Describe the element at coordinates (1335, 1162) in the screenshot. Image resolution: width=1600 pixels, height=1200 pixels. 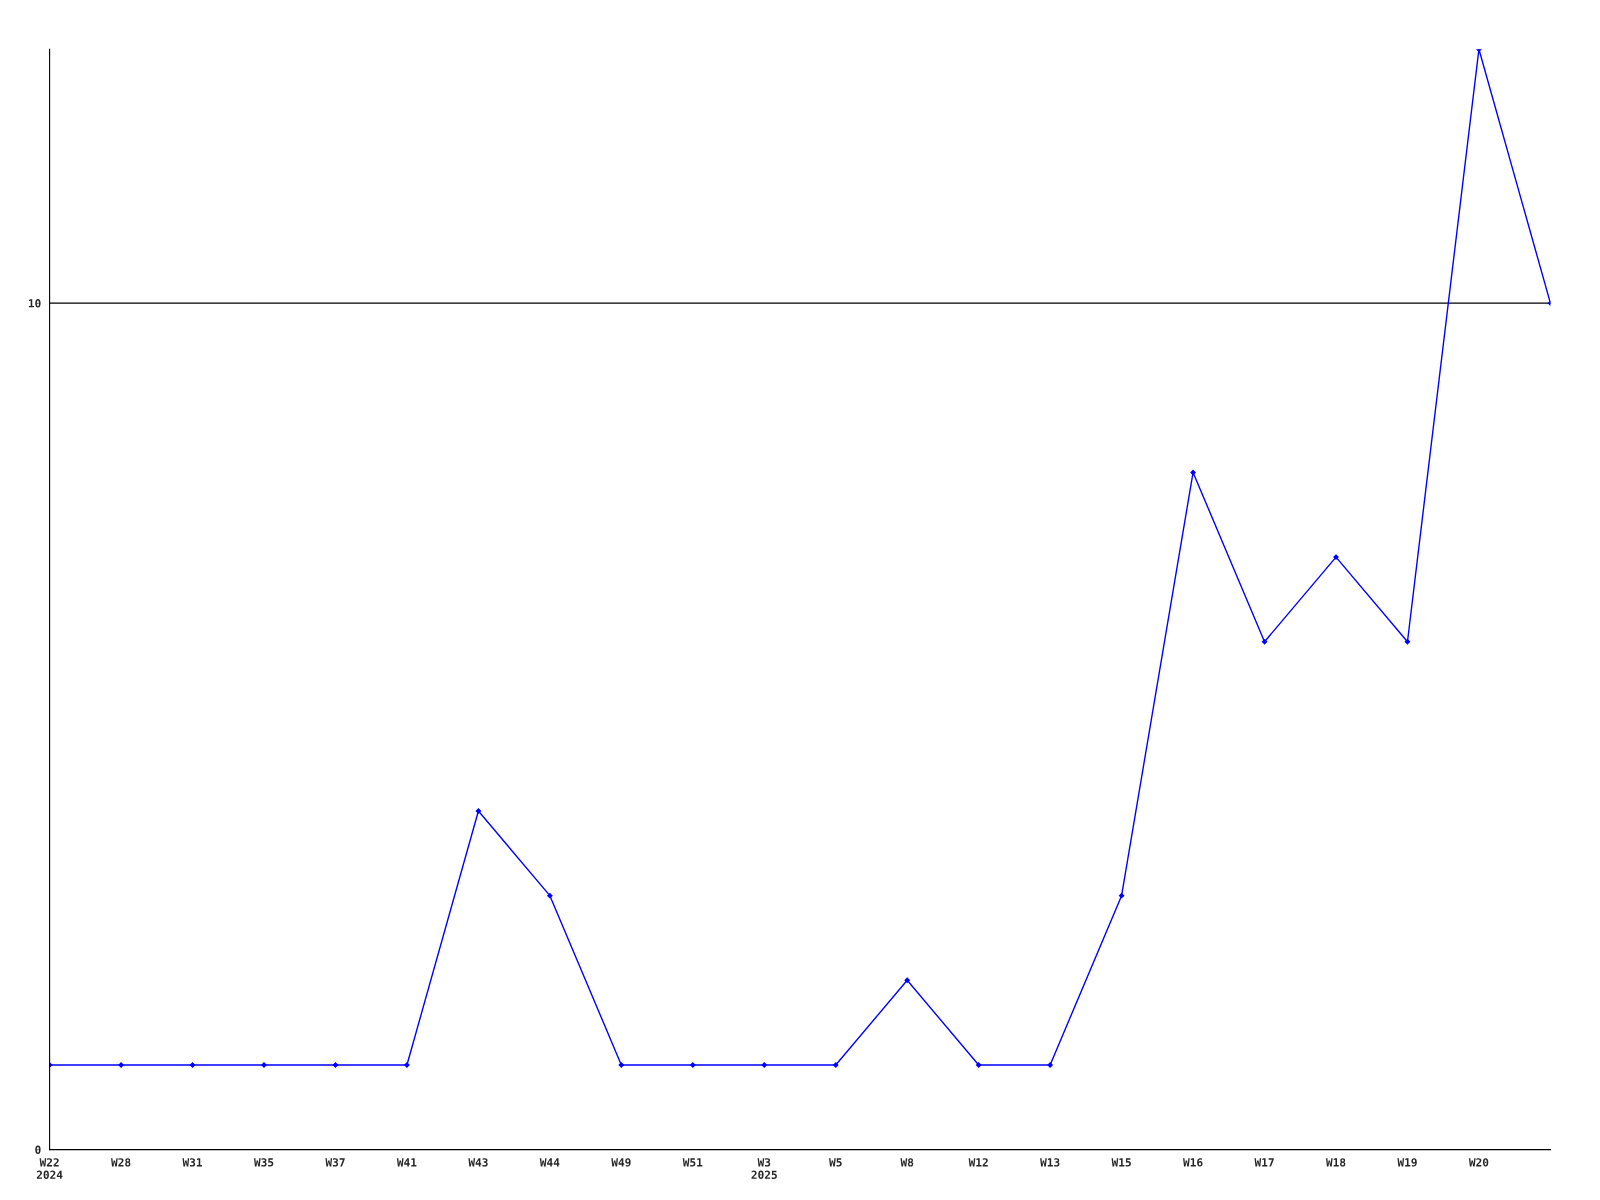
I see `x-tick-label: W18` at that location.